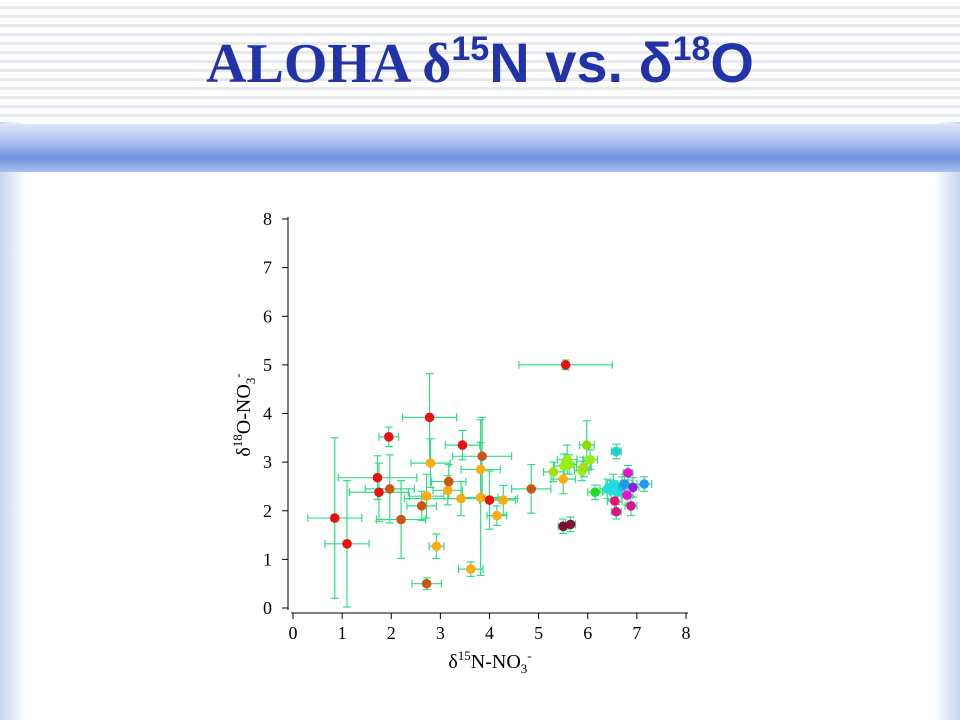  What do you see at coordinates (686, 633) in the screenshot?
I see `x-tick-label: 8` at bounding box center [686, 633].